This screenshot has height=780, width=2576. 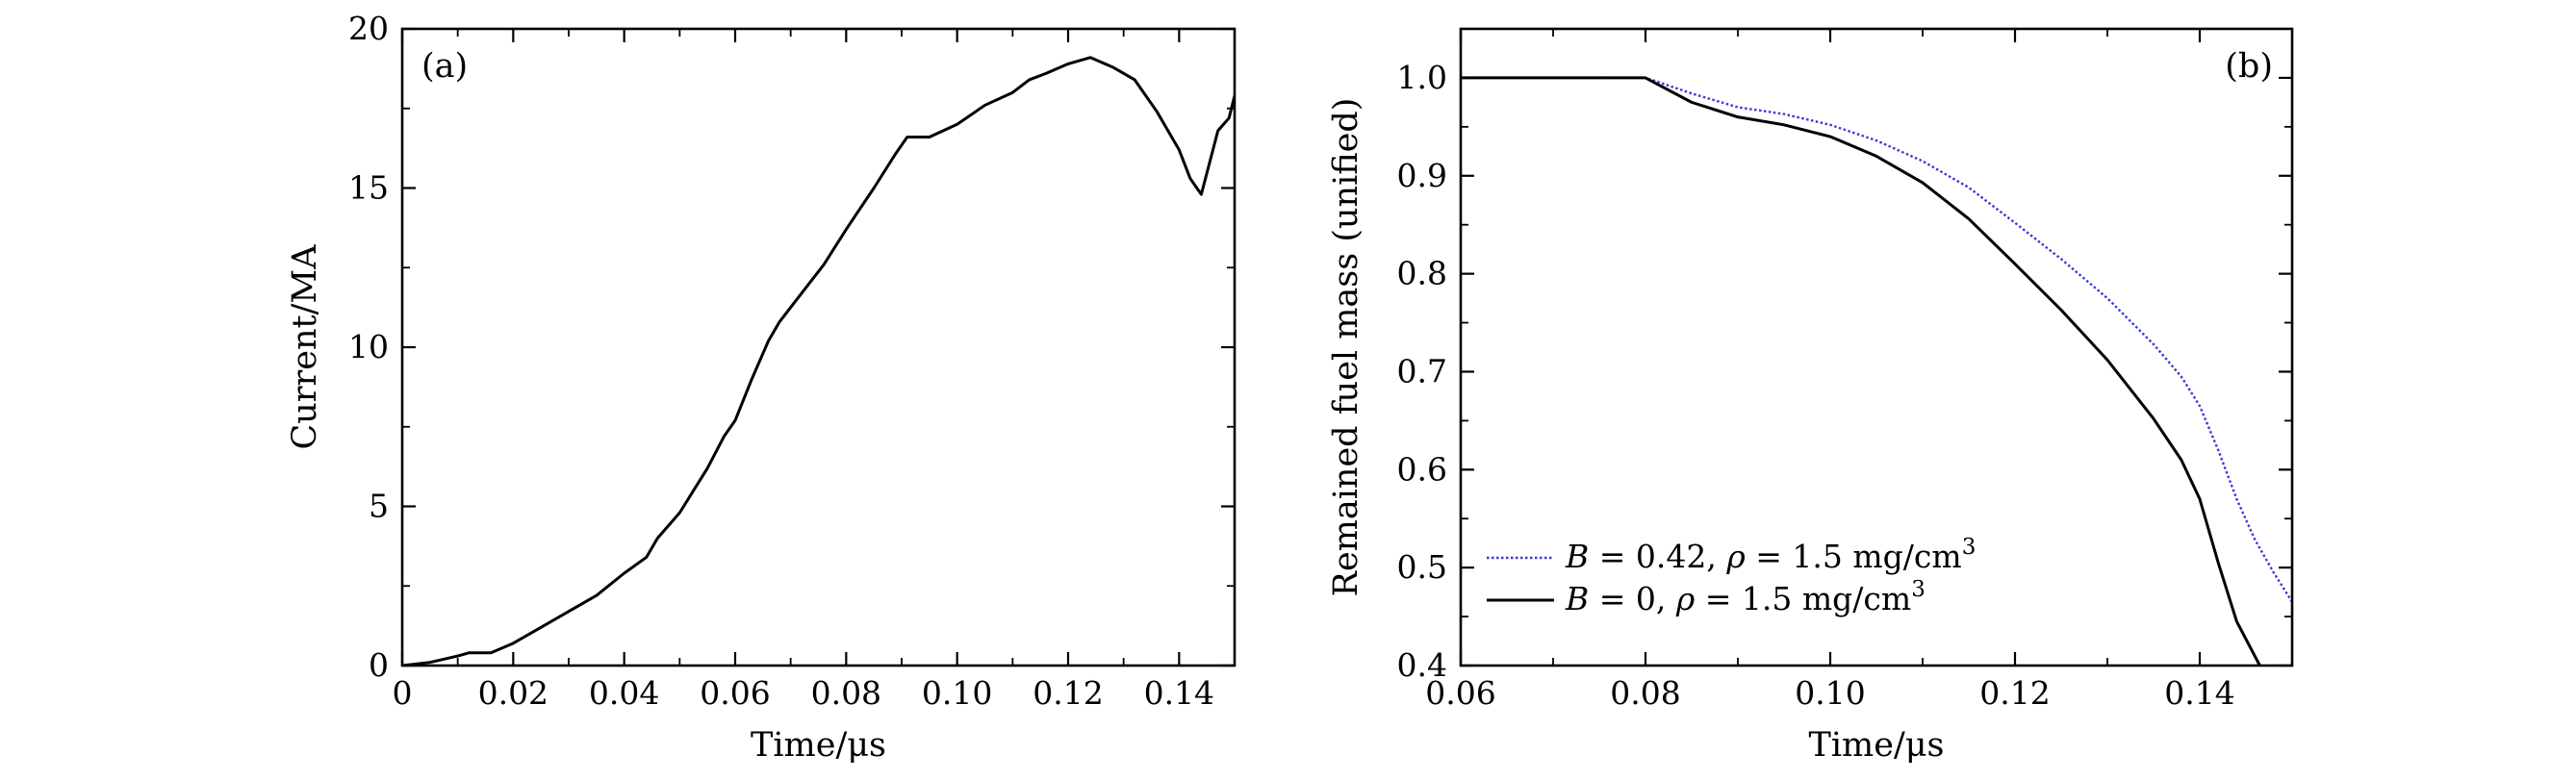 What do you see at coordinates (1422, 665) in the screenshot?
I see `y-tick-label: 0.4` at bounding box center [1422, 665].